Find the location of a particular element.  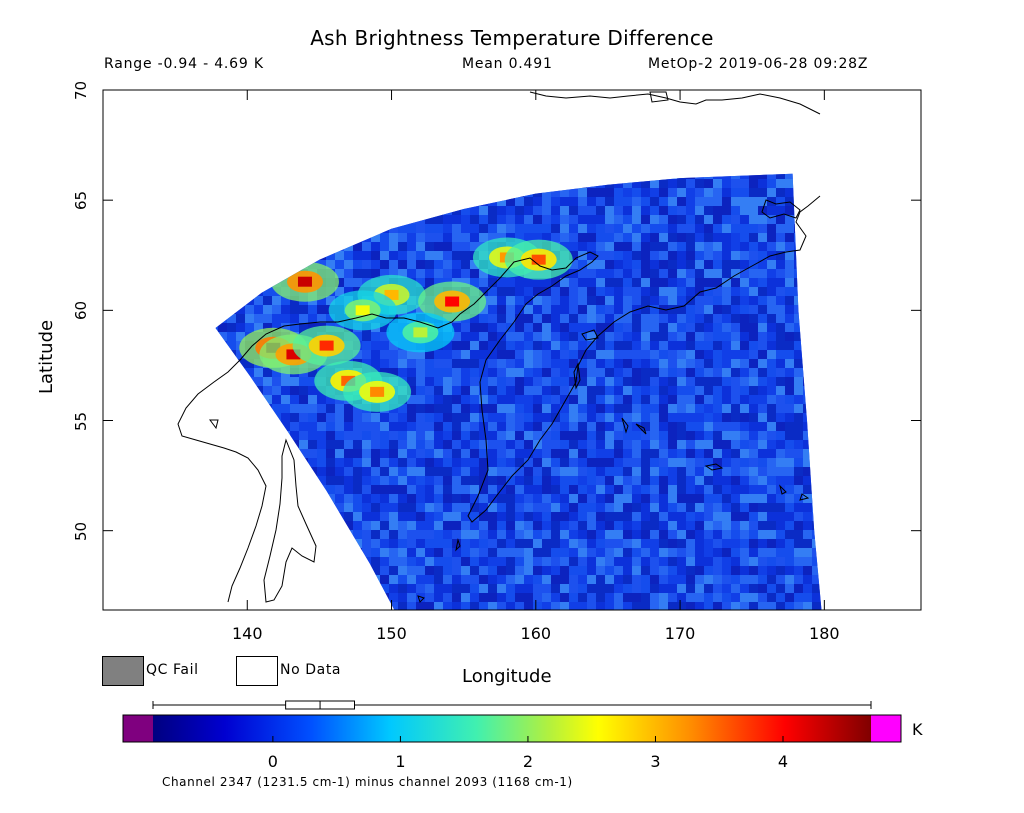

lat-tick-label: 70 is located at coordinates (81, 90).